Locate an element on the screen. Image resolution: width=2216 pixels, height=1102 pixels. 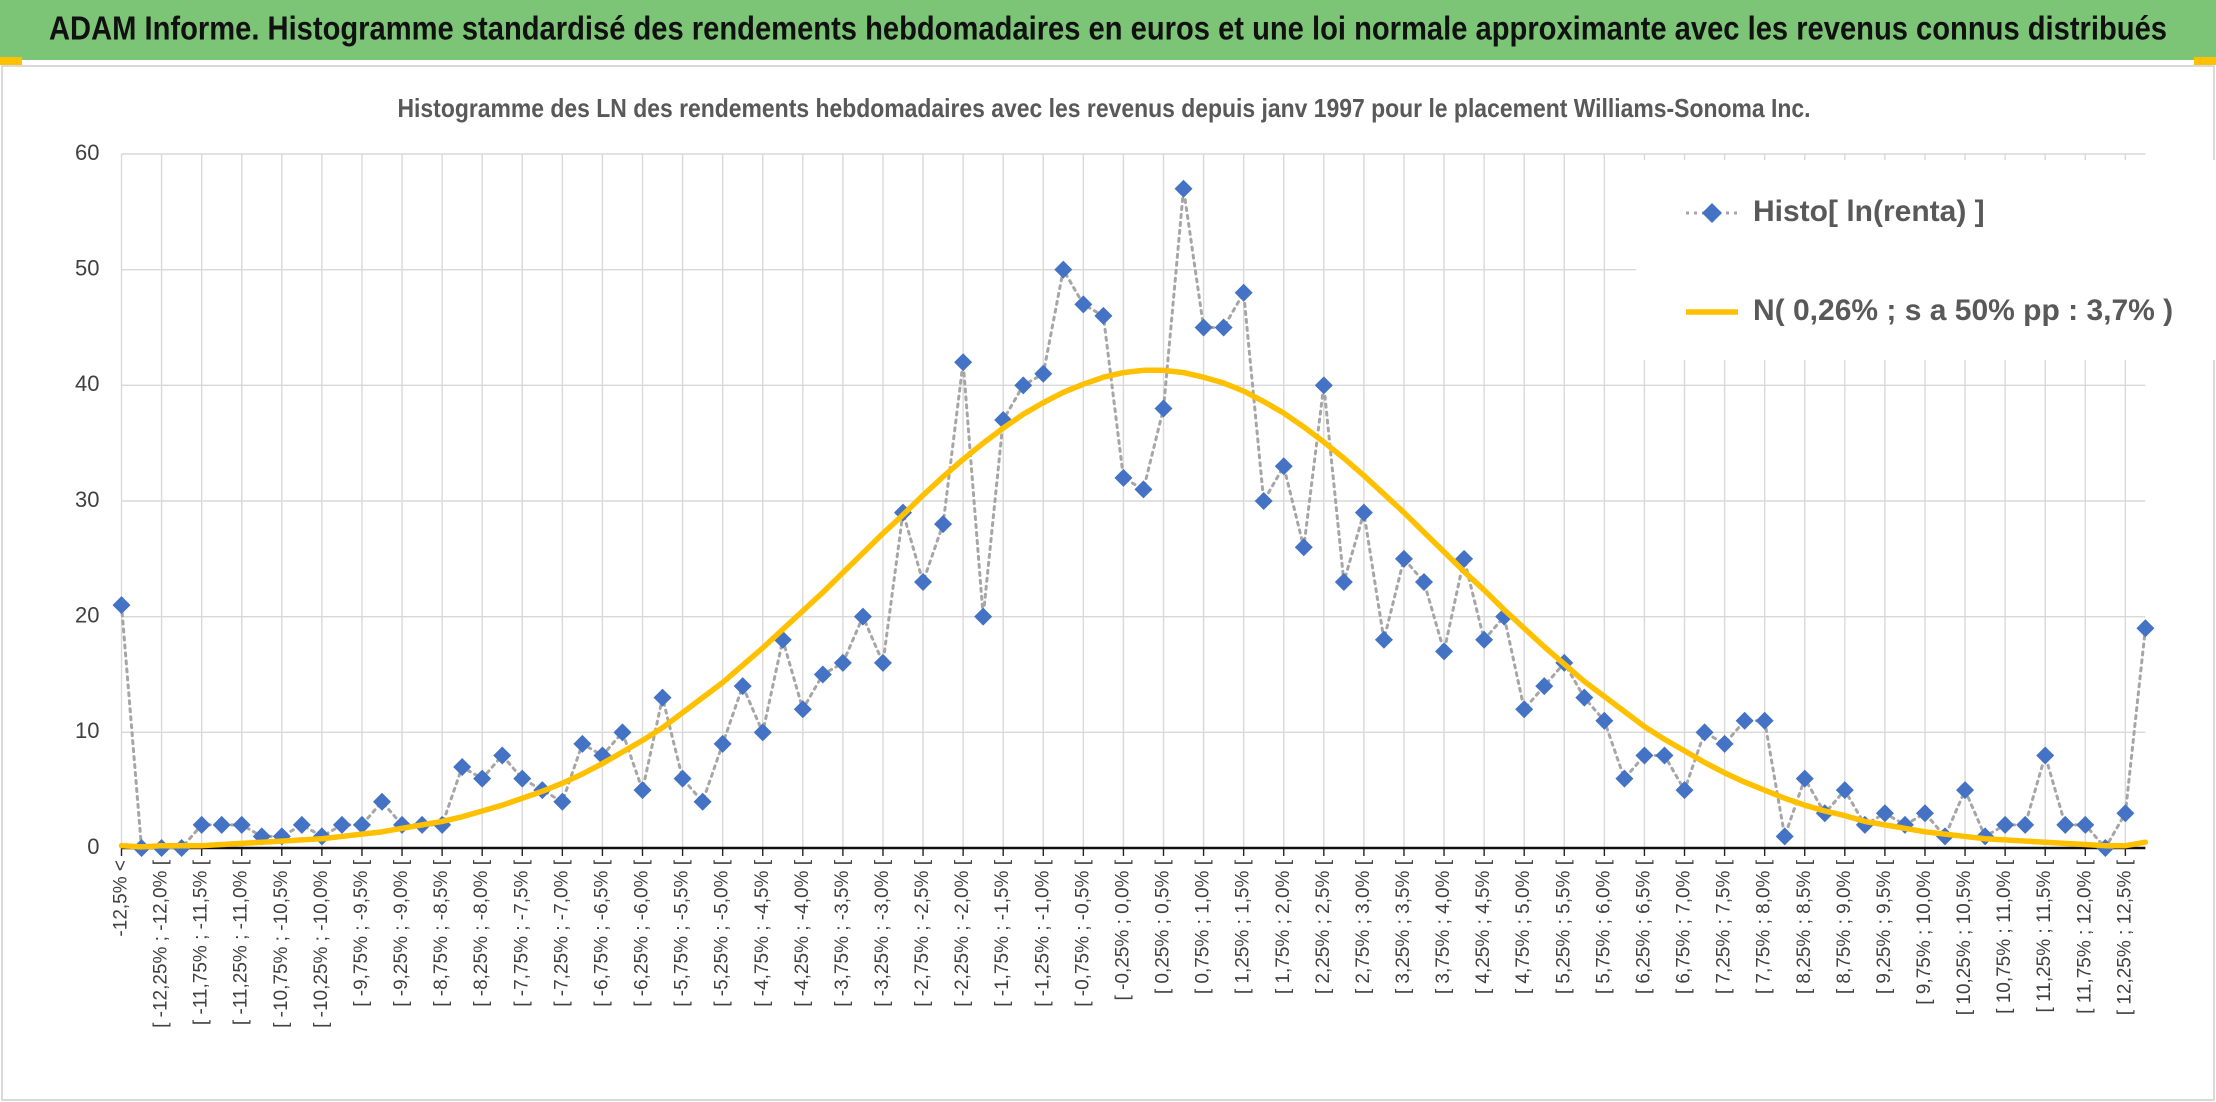
x-tick-label: [ -0,75% ; -0,5% [ is located at coordinates (1082, 933).